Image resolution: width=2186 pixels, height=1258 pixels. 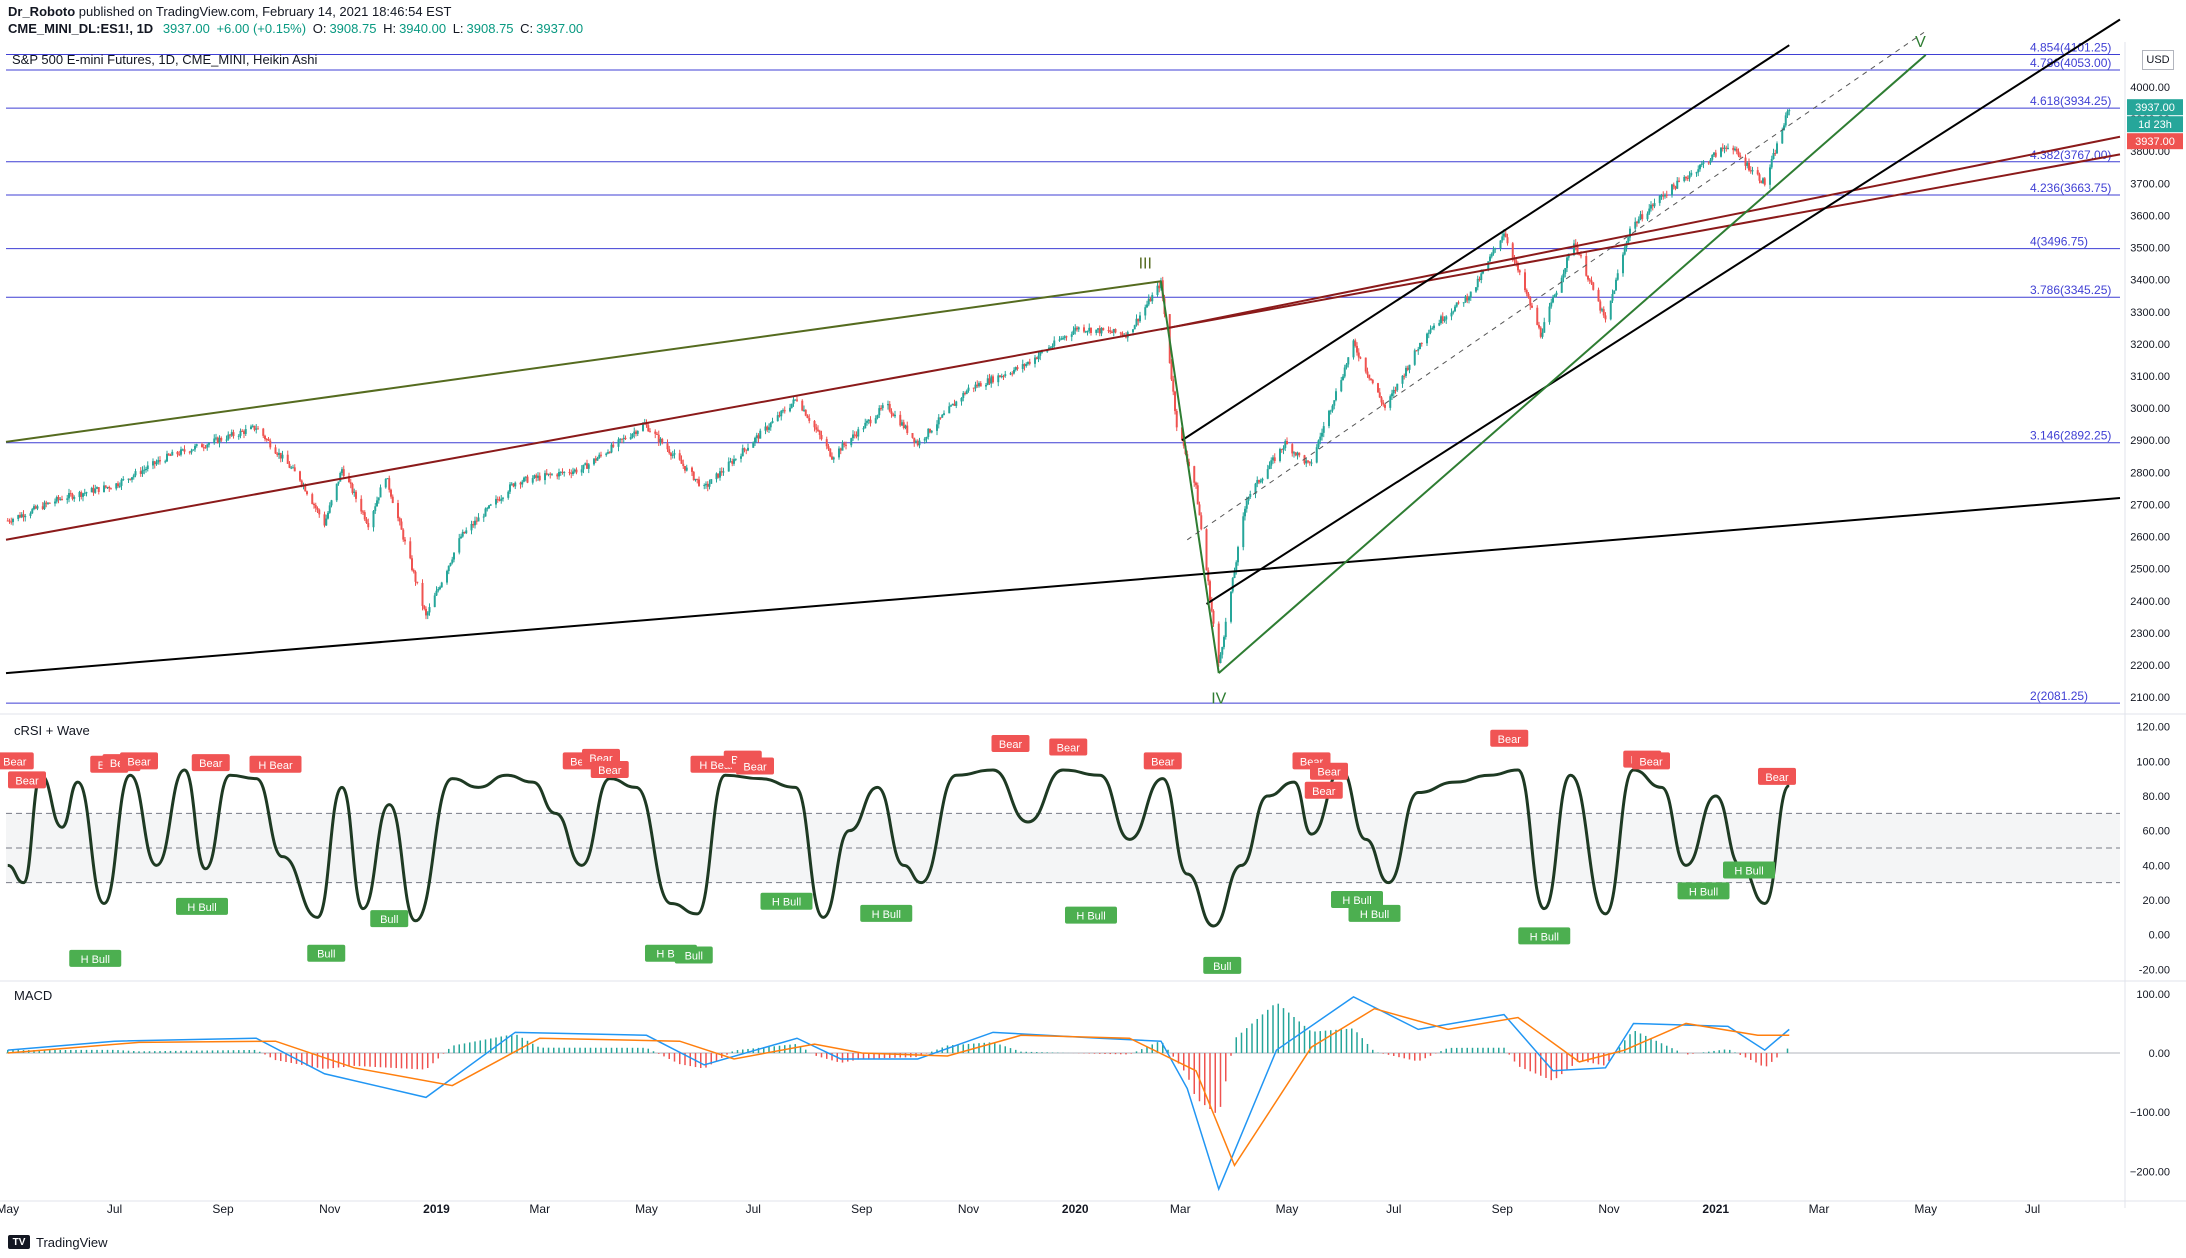 What do you see at coordinates (2158, 60) in the screenshot?
I see `currency-badge: USD` at bounding box center [2158, 60].